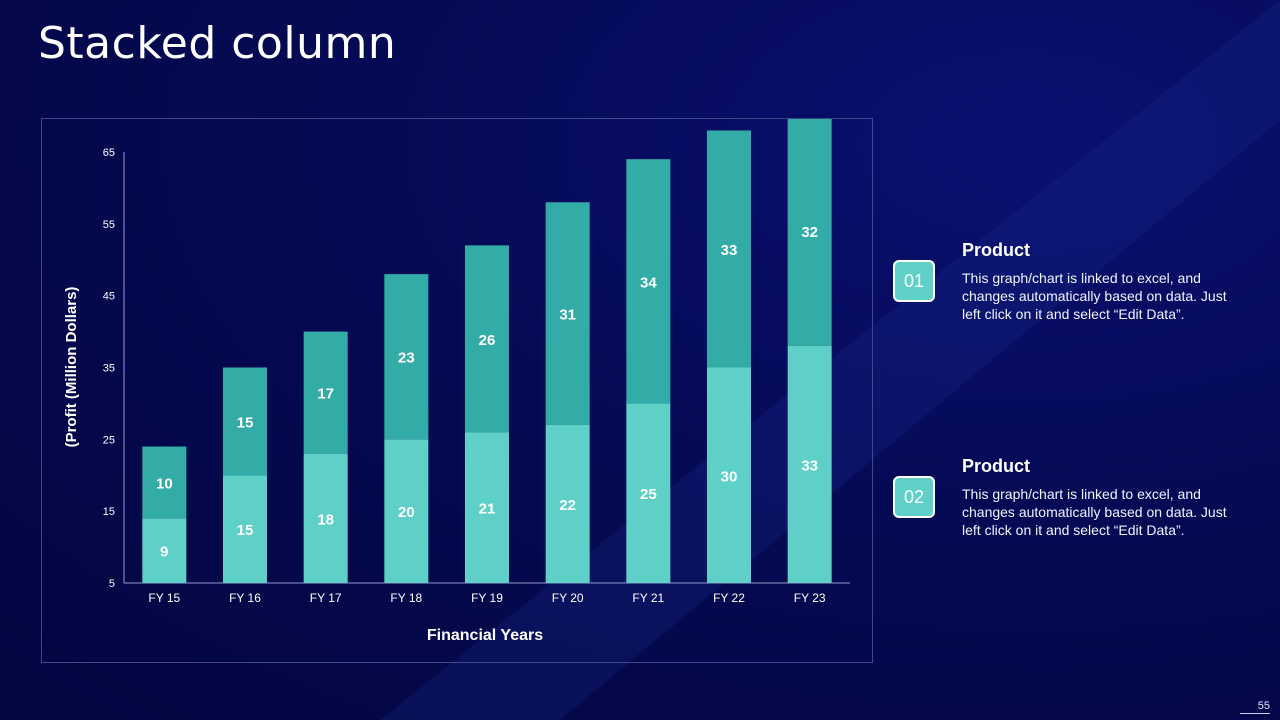 Image resolution: width=1280 pixels, height=720 pixels. What do you see at coordinates (217, 43) in the screenshot?
I see `slide-title: Stacked column` at bounding box center [217, 43].